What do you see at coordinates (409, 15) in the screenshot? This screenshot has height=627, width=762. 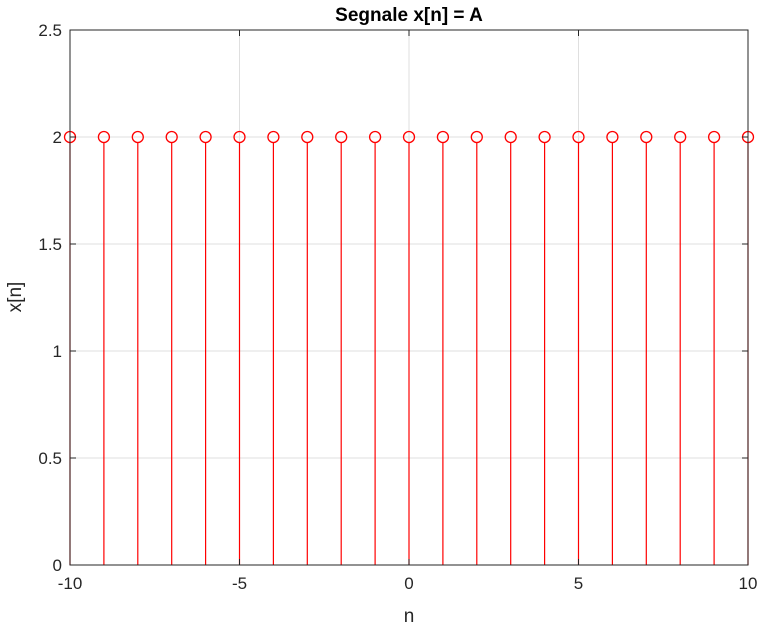 I see `chart-title: Segnale x[n] = A` at bounding box center [409, 15].